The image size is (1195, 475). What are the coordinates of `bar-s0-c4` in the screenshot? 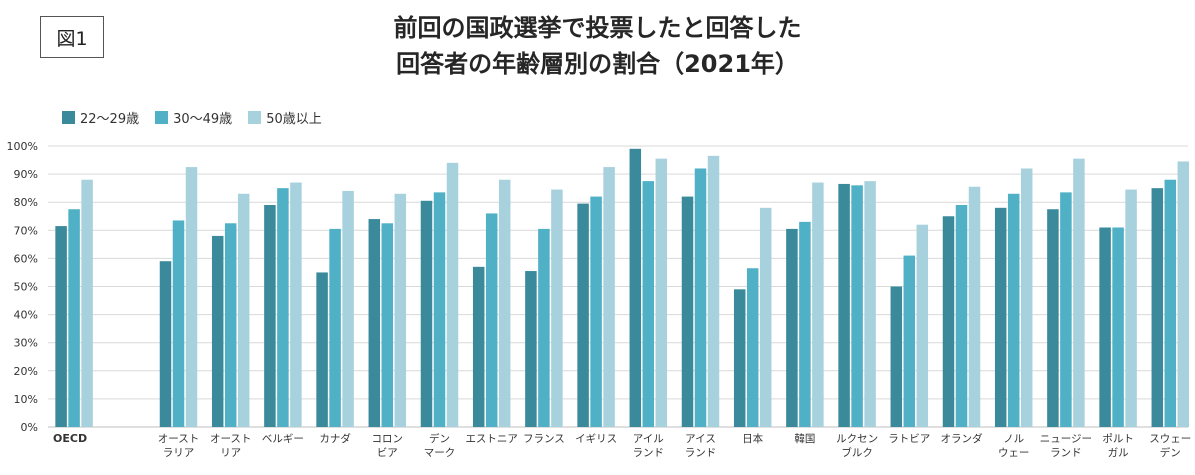 It's located at (270, 316).